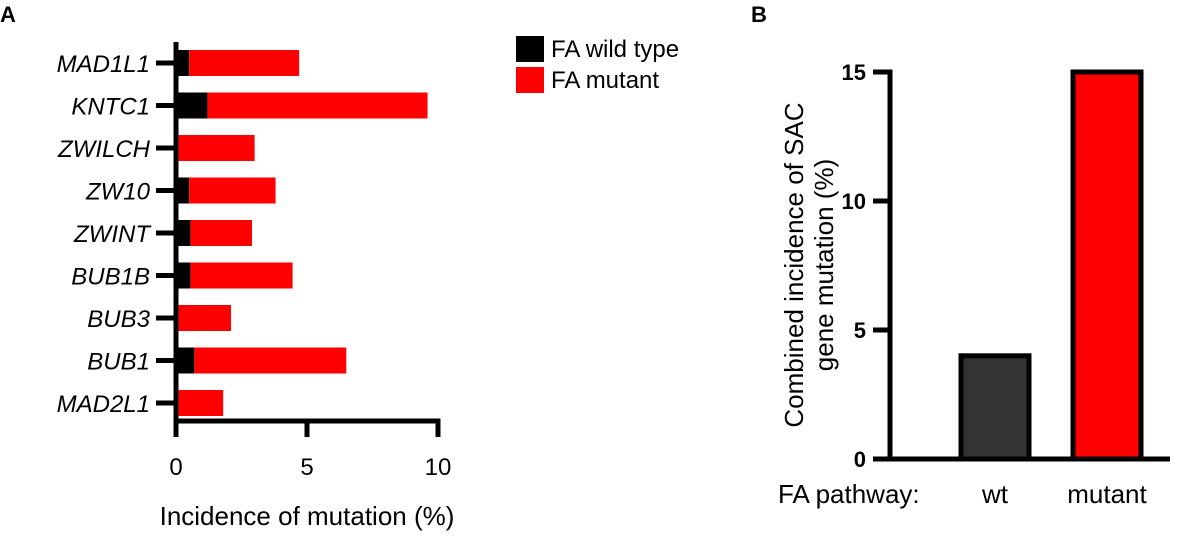 Image resolution: width=1184 pixels, height=539 pixels. I want to click on bar-mad1l1-fa-wild-type, so click(183, 63).